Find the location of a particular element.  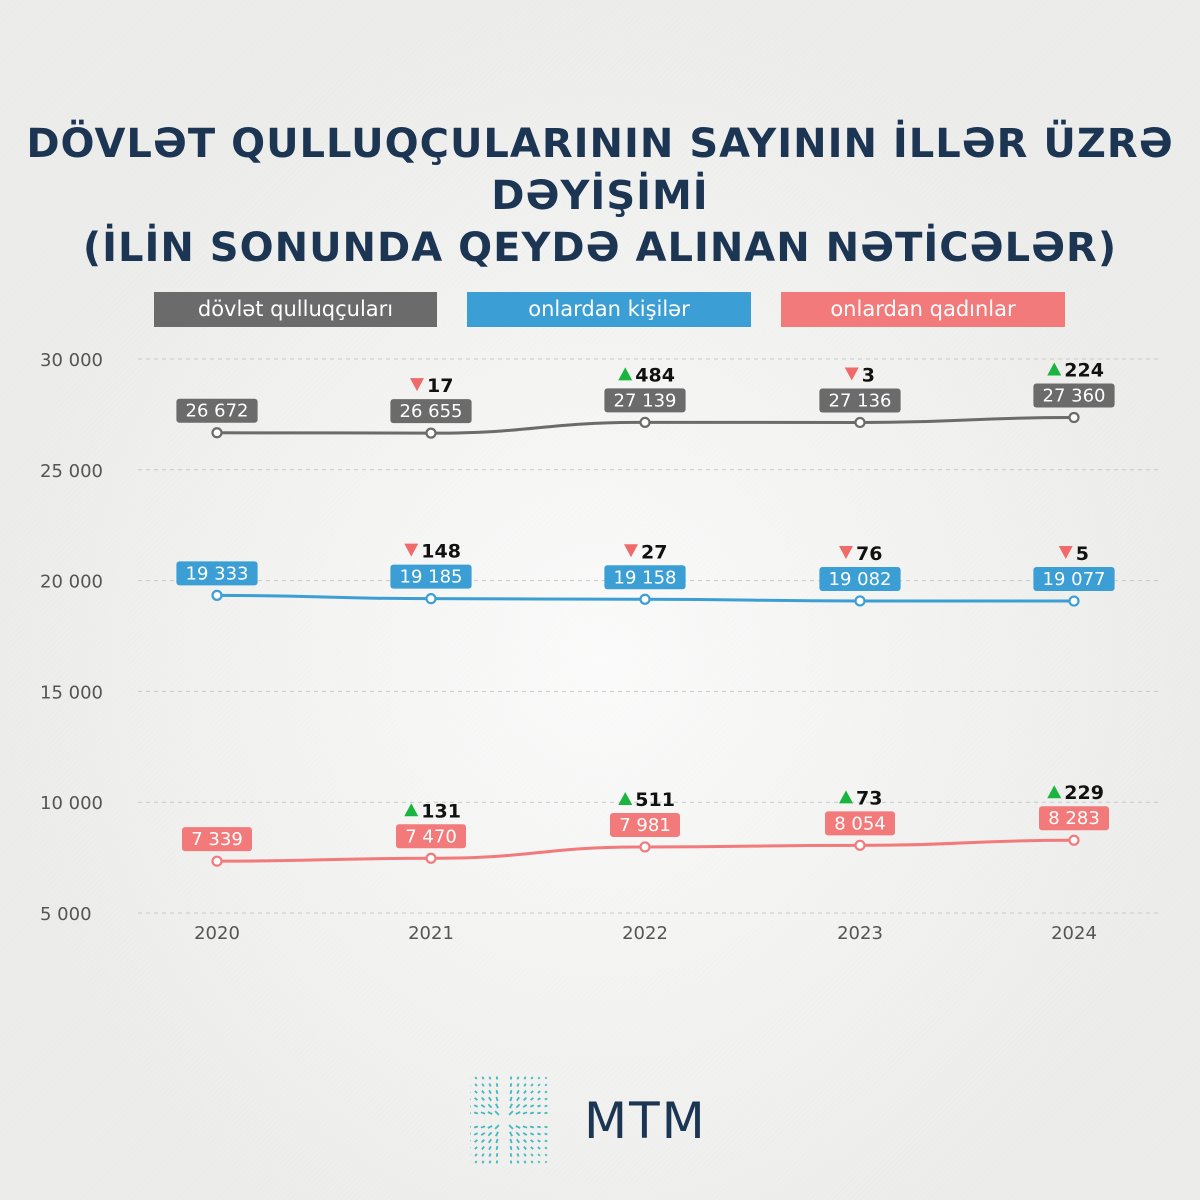

change-label: 484 is located at coordinates (655, 375).